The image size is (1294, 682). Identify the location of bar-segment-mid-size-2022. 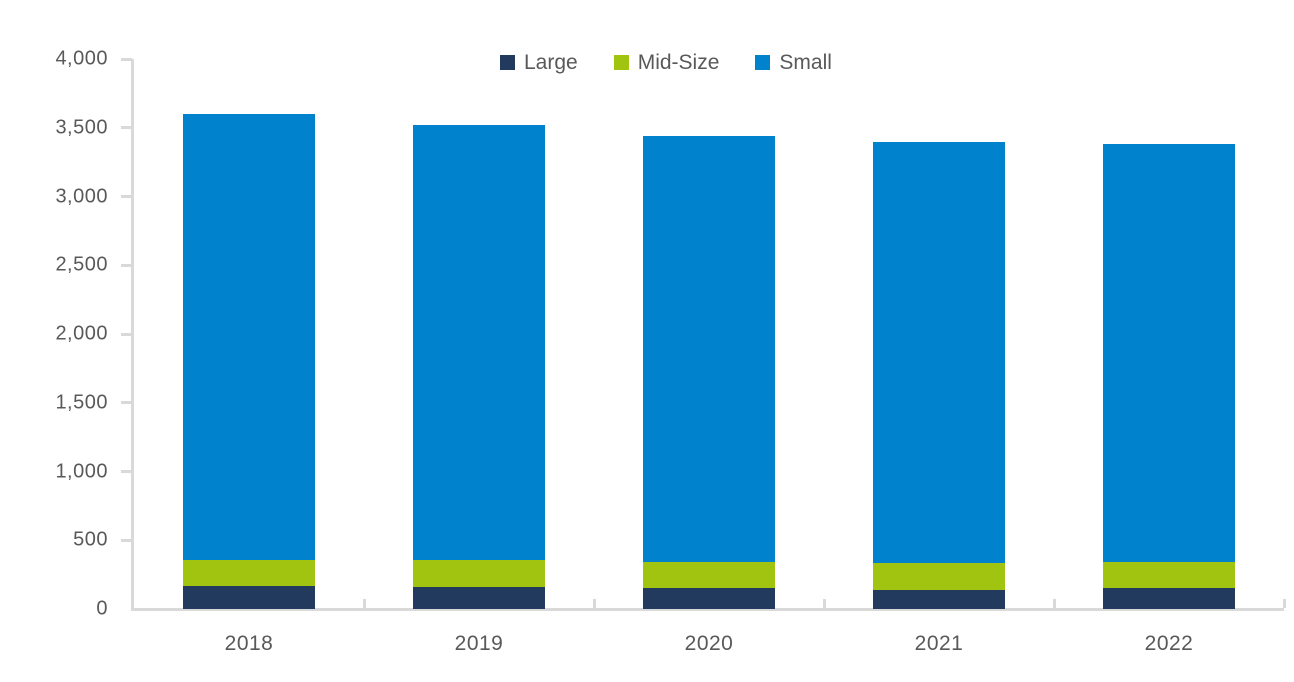
(1169, 575).